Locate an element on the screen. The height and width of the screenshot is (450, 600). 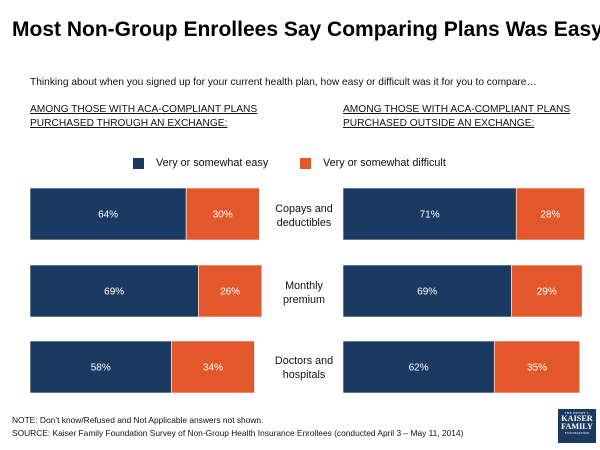
bar-value-label: 71% is located at coordinates (430, 215).